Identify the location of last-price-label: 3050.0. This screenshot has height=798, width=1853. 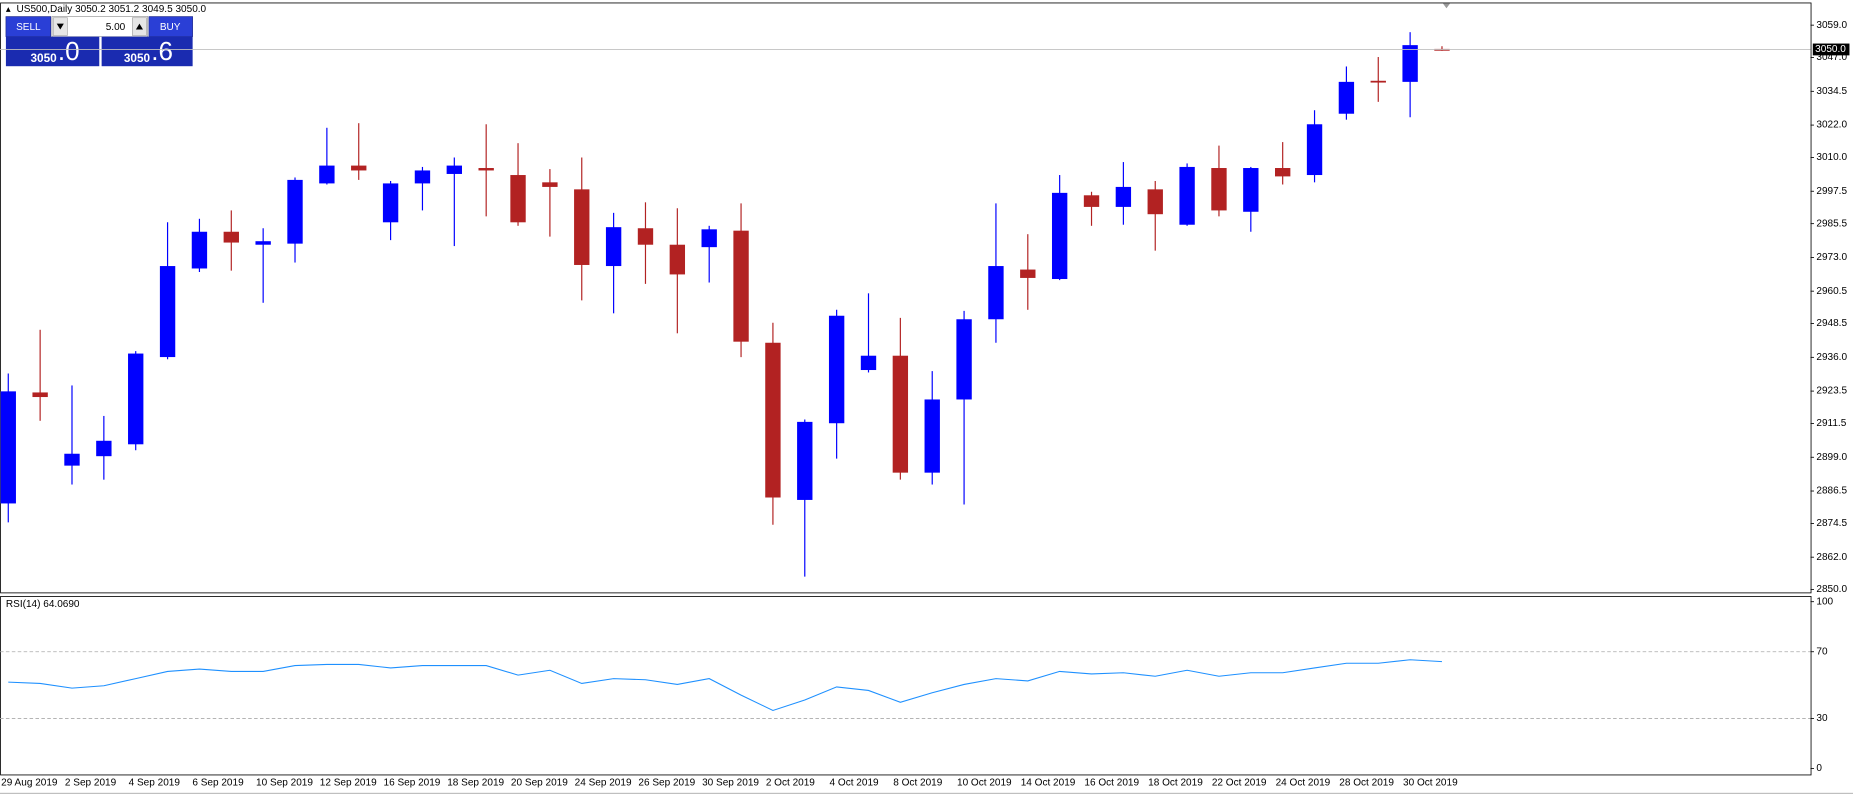
(1830, 49).